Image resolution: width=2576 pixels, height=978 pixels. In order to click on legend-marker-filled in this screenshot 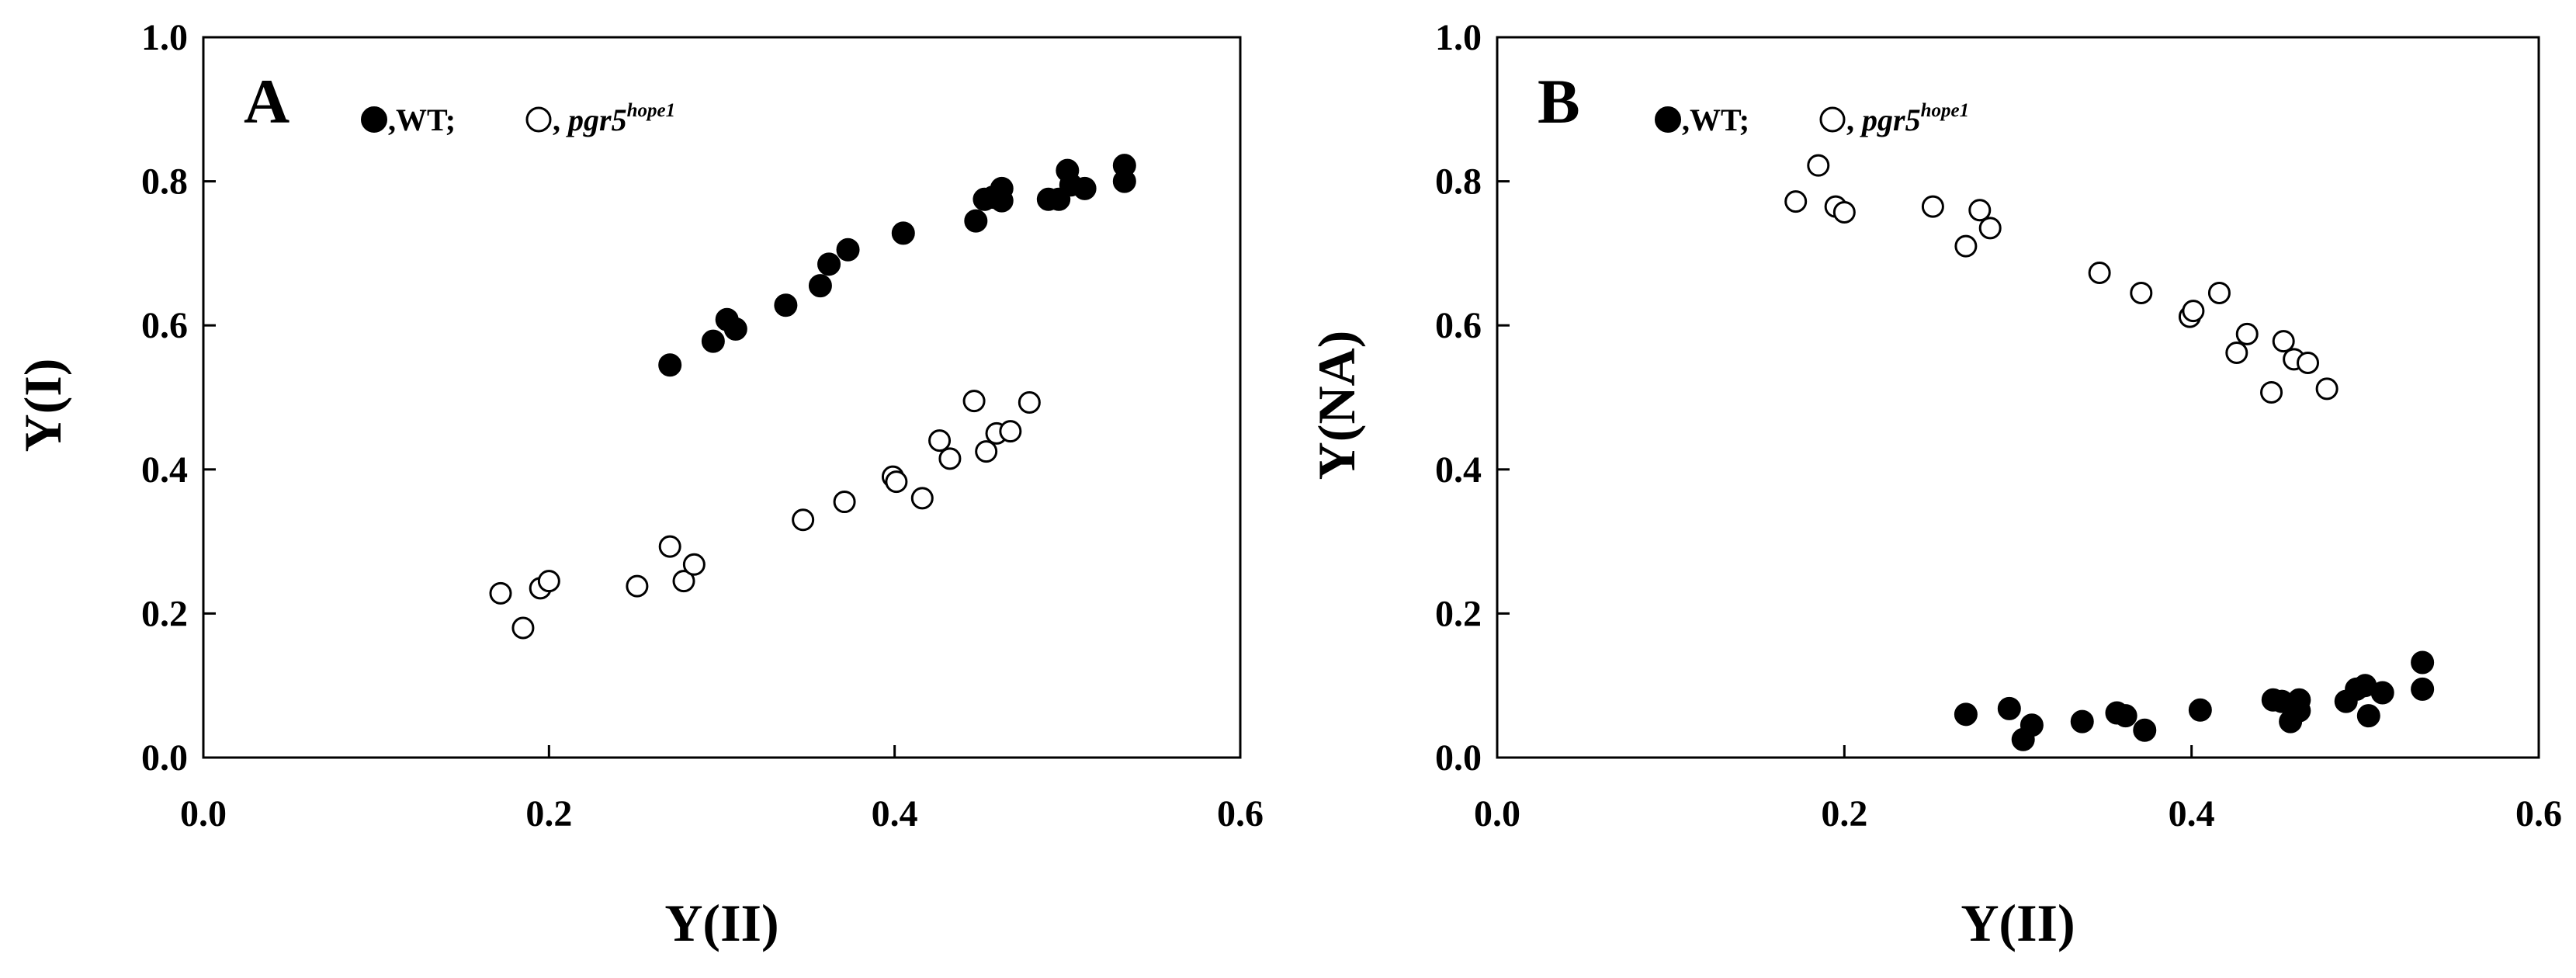, I will do `click(1668, 119)`.